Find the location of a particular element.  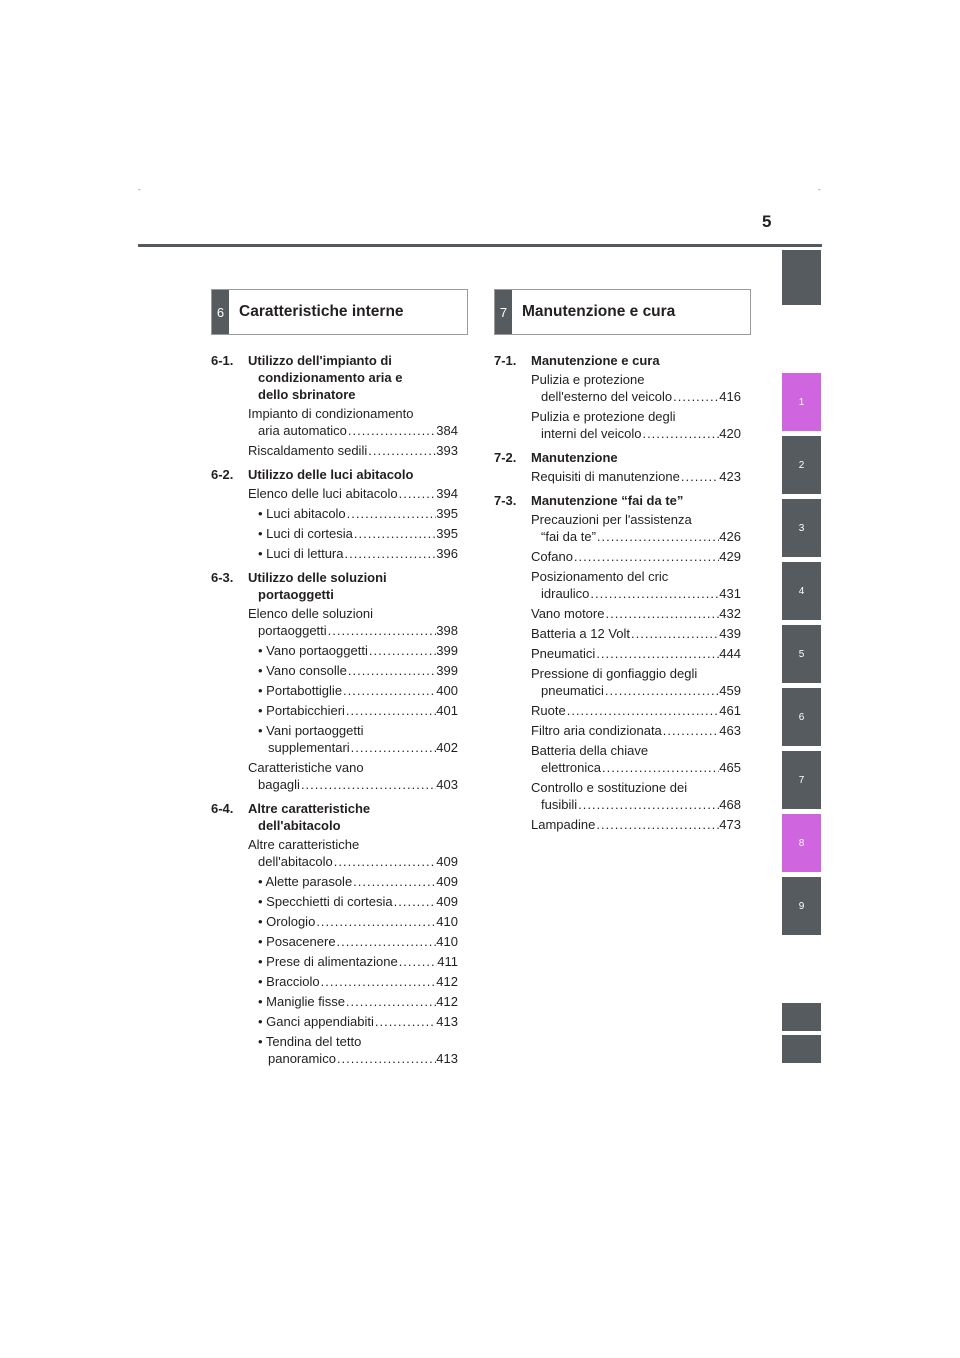

toc-item: Pneumatici 444 is located at coordinates (617, 653).